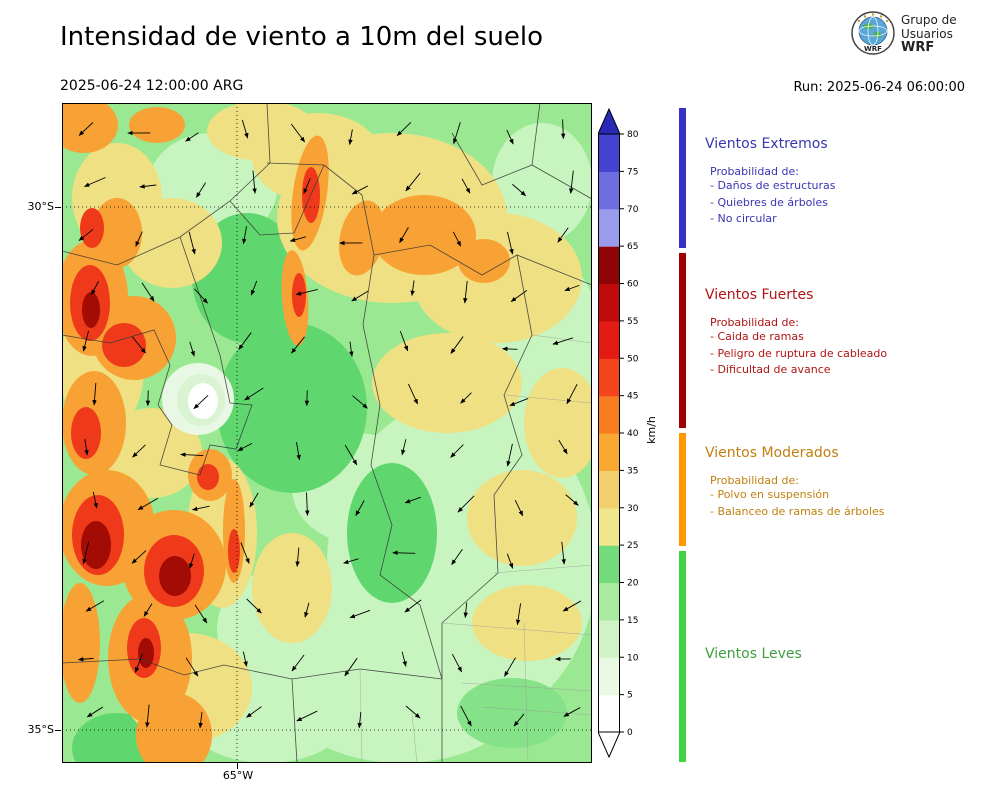  Describe the element at coordinates (929, 20) in the screenshot. I see `logo-text-line1: Grupo de` at that location.